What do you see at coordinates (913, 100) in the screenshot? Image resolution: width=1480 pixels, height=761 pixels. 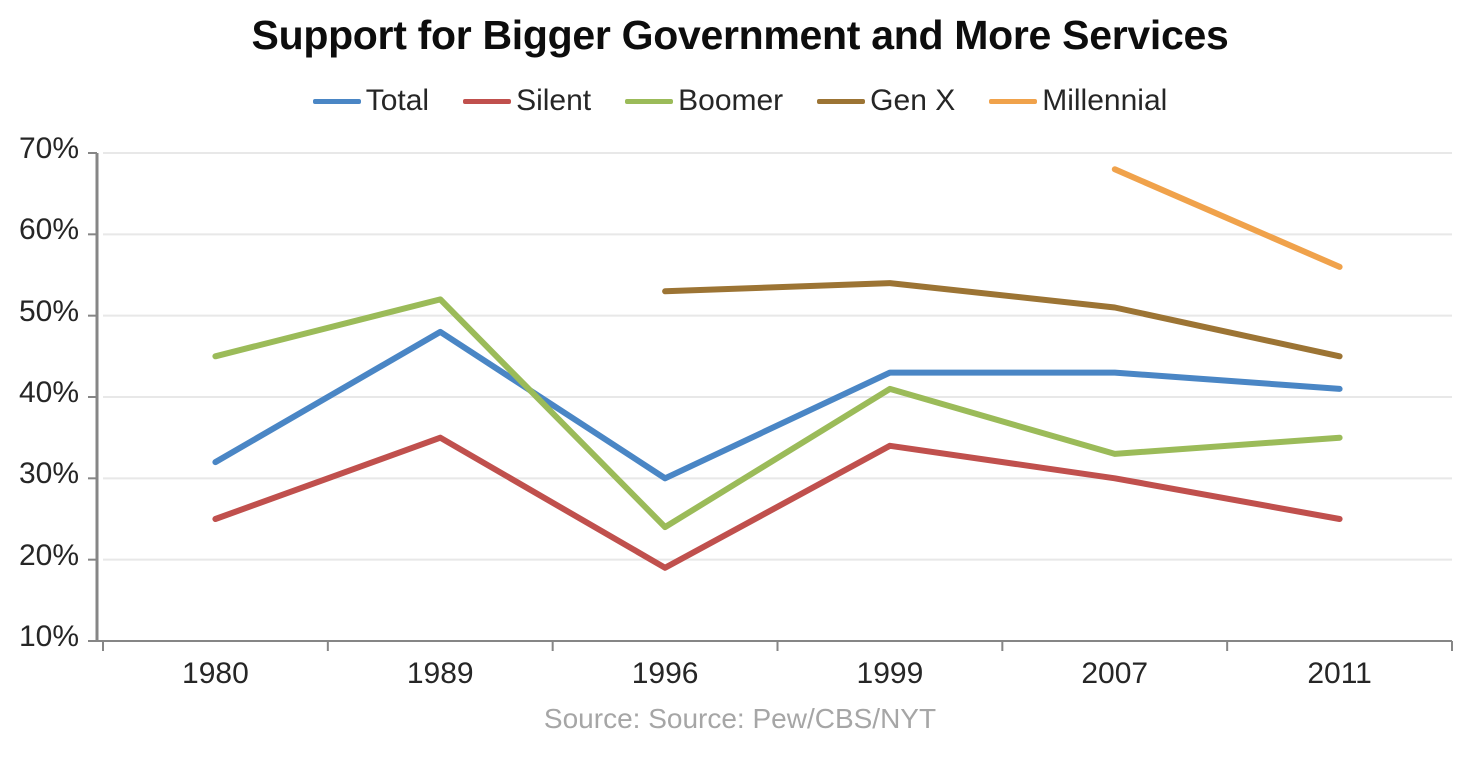 I see `legend-label-gen-x: Gen X` at bounding box center [913, 100].